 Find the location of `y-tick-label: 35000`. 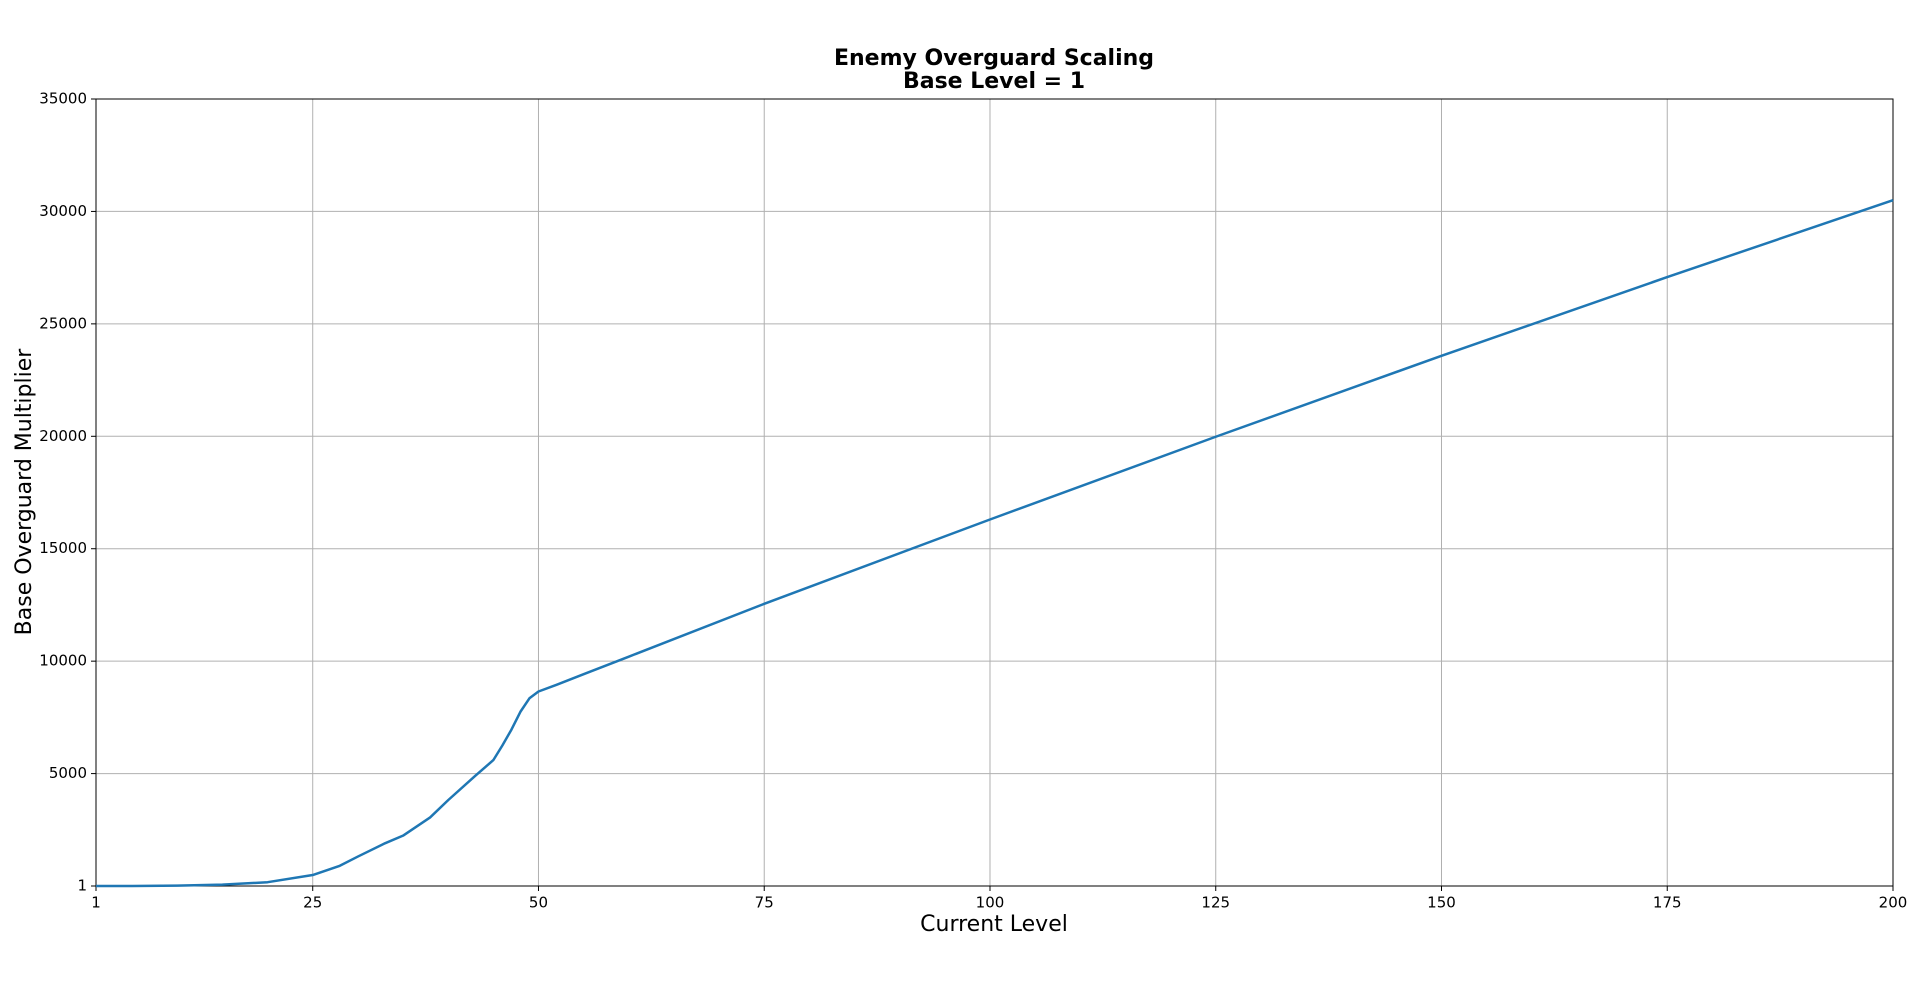

y-tick-label: 35000 is located at coordinates (63, 99).